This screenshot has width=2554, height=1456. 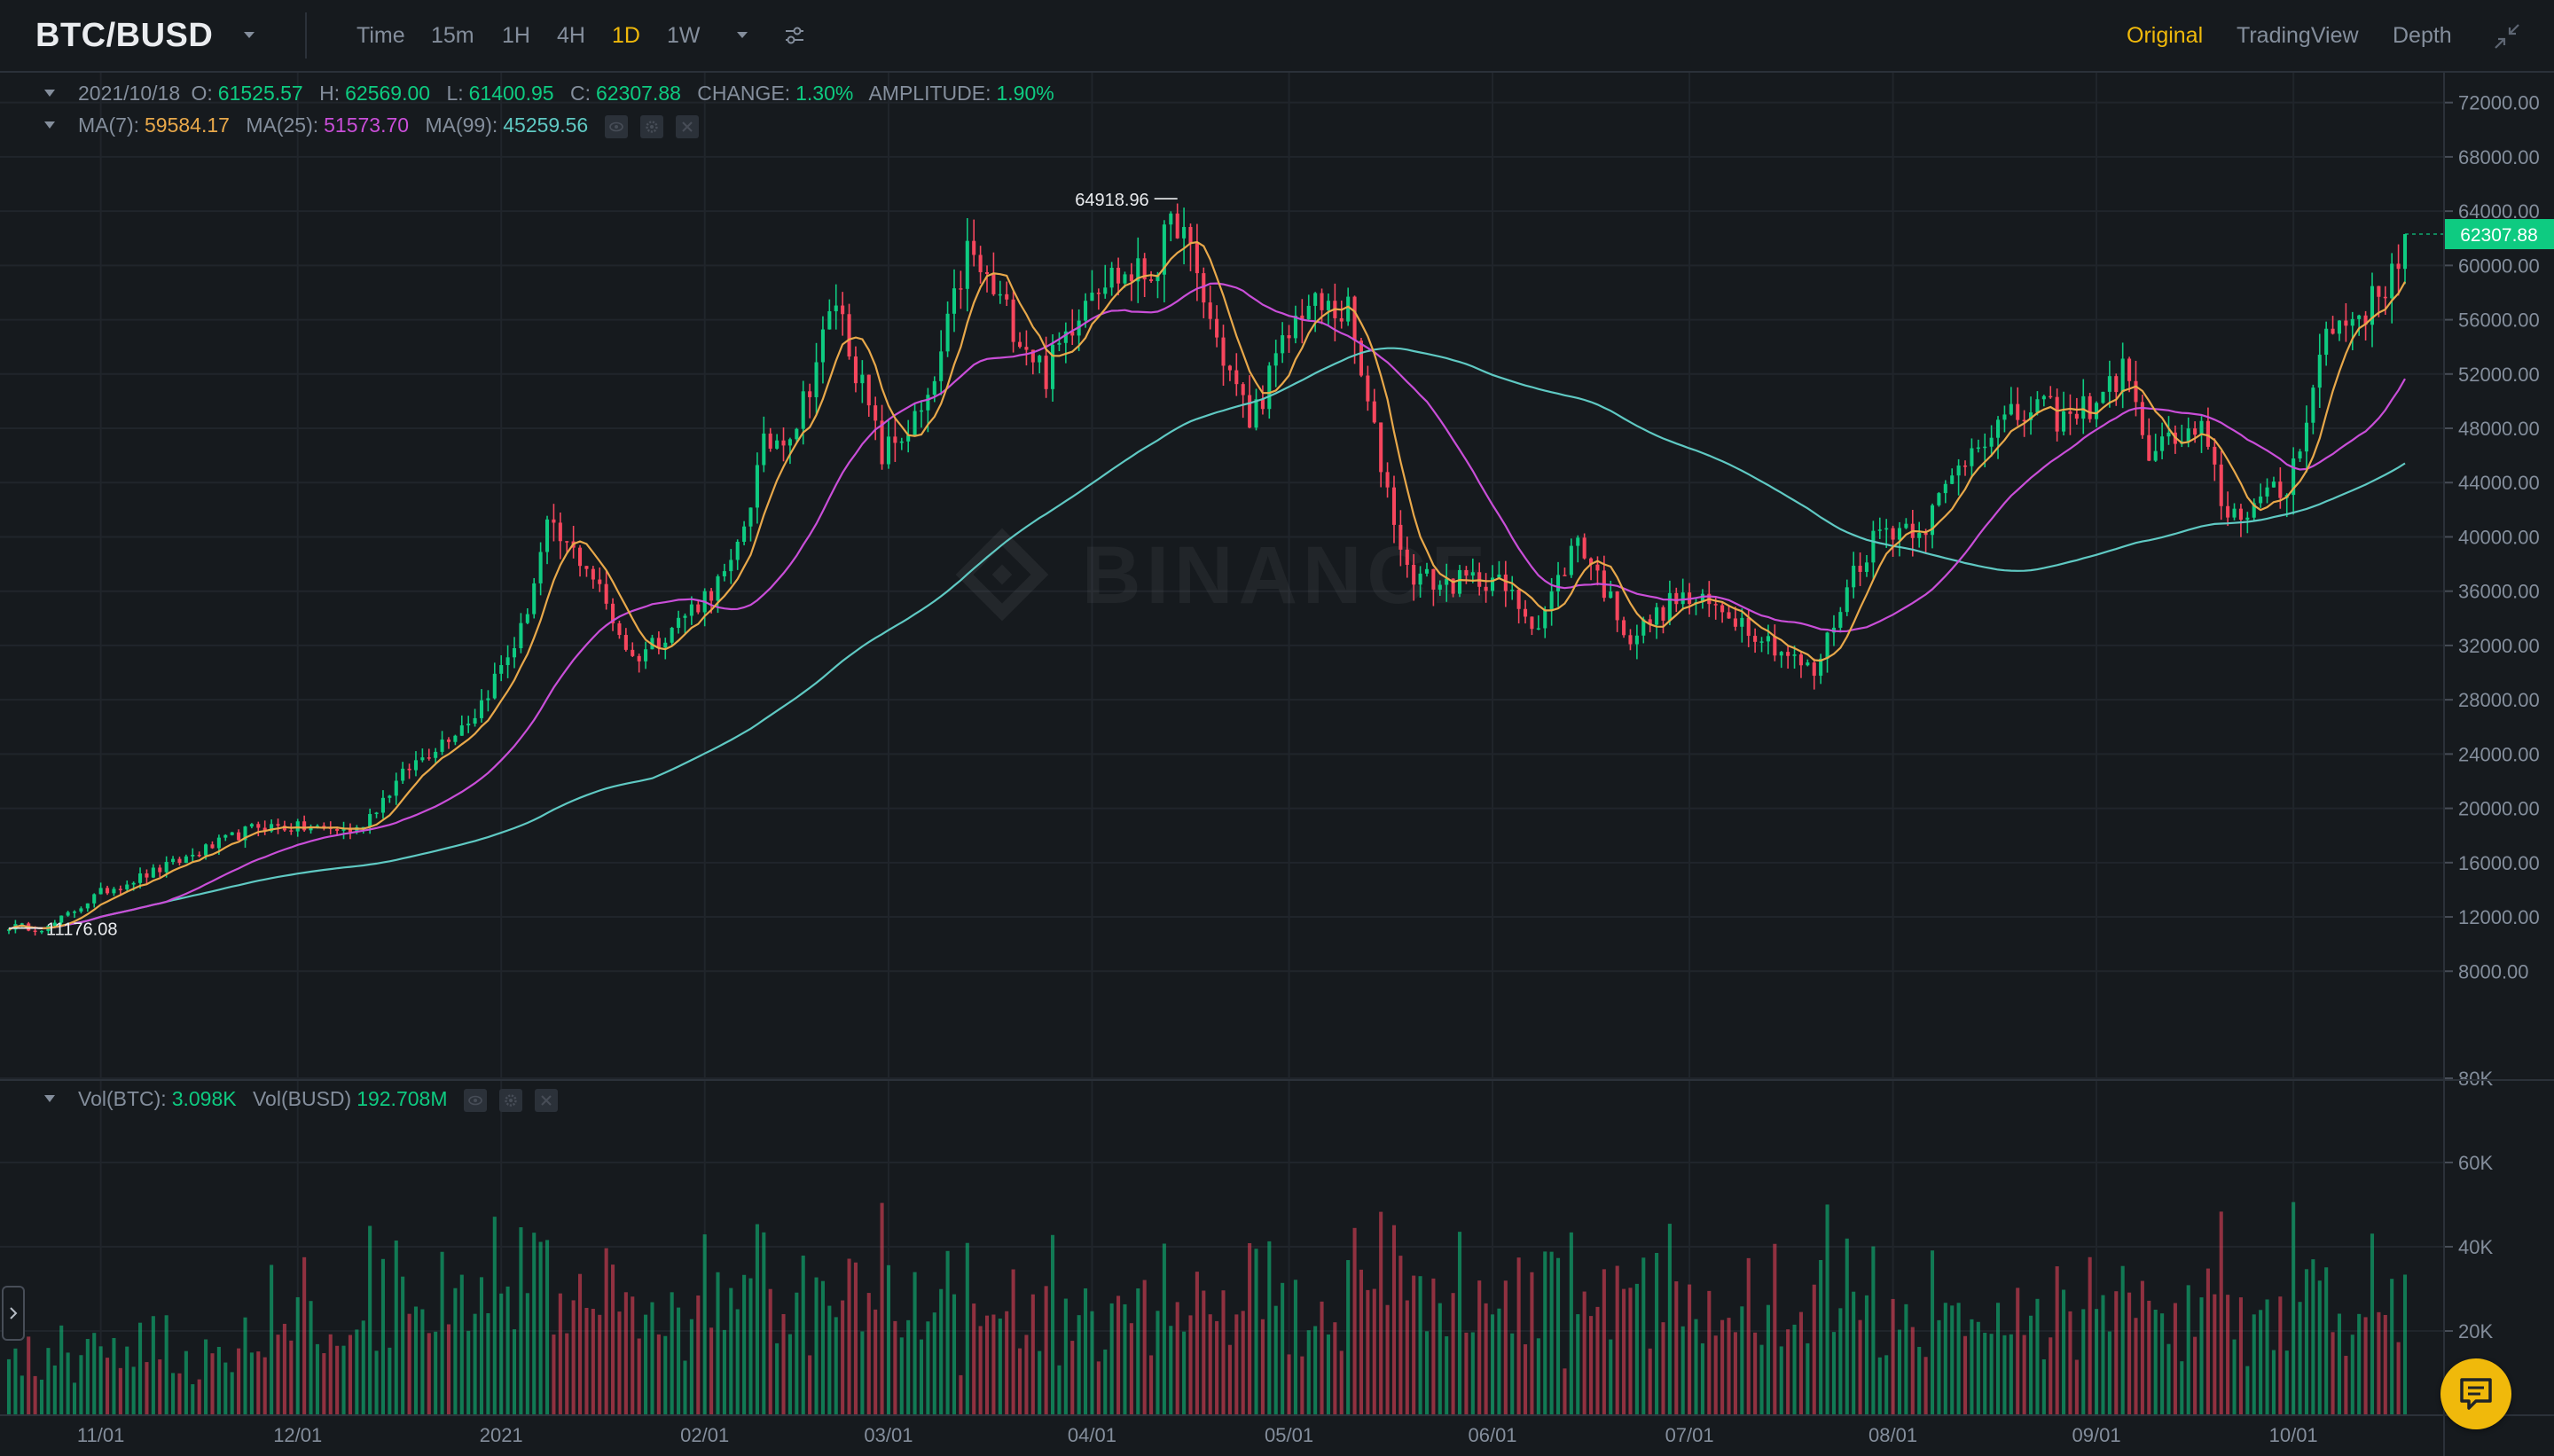 What do you see at coordinates (626, 35) in the screenshot?
I see `tab-1d: 1D` at bounding box center [626, 35].